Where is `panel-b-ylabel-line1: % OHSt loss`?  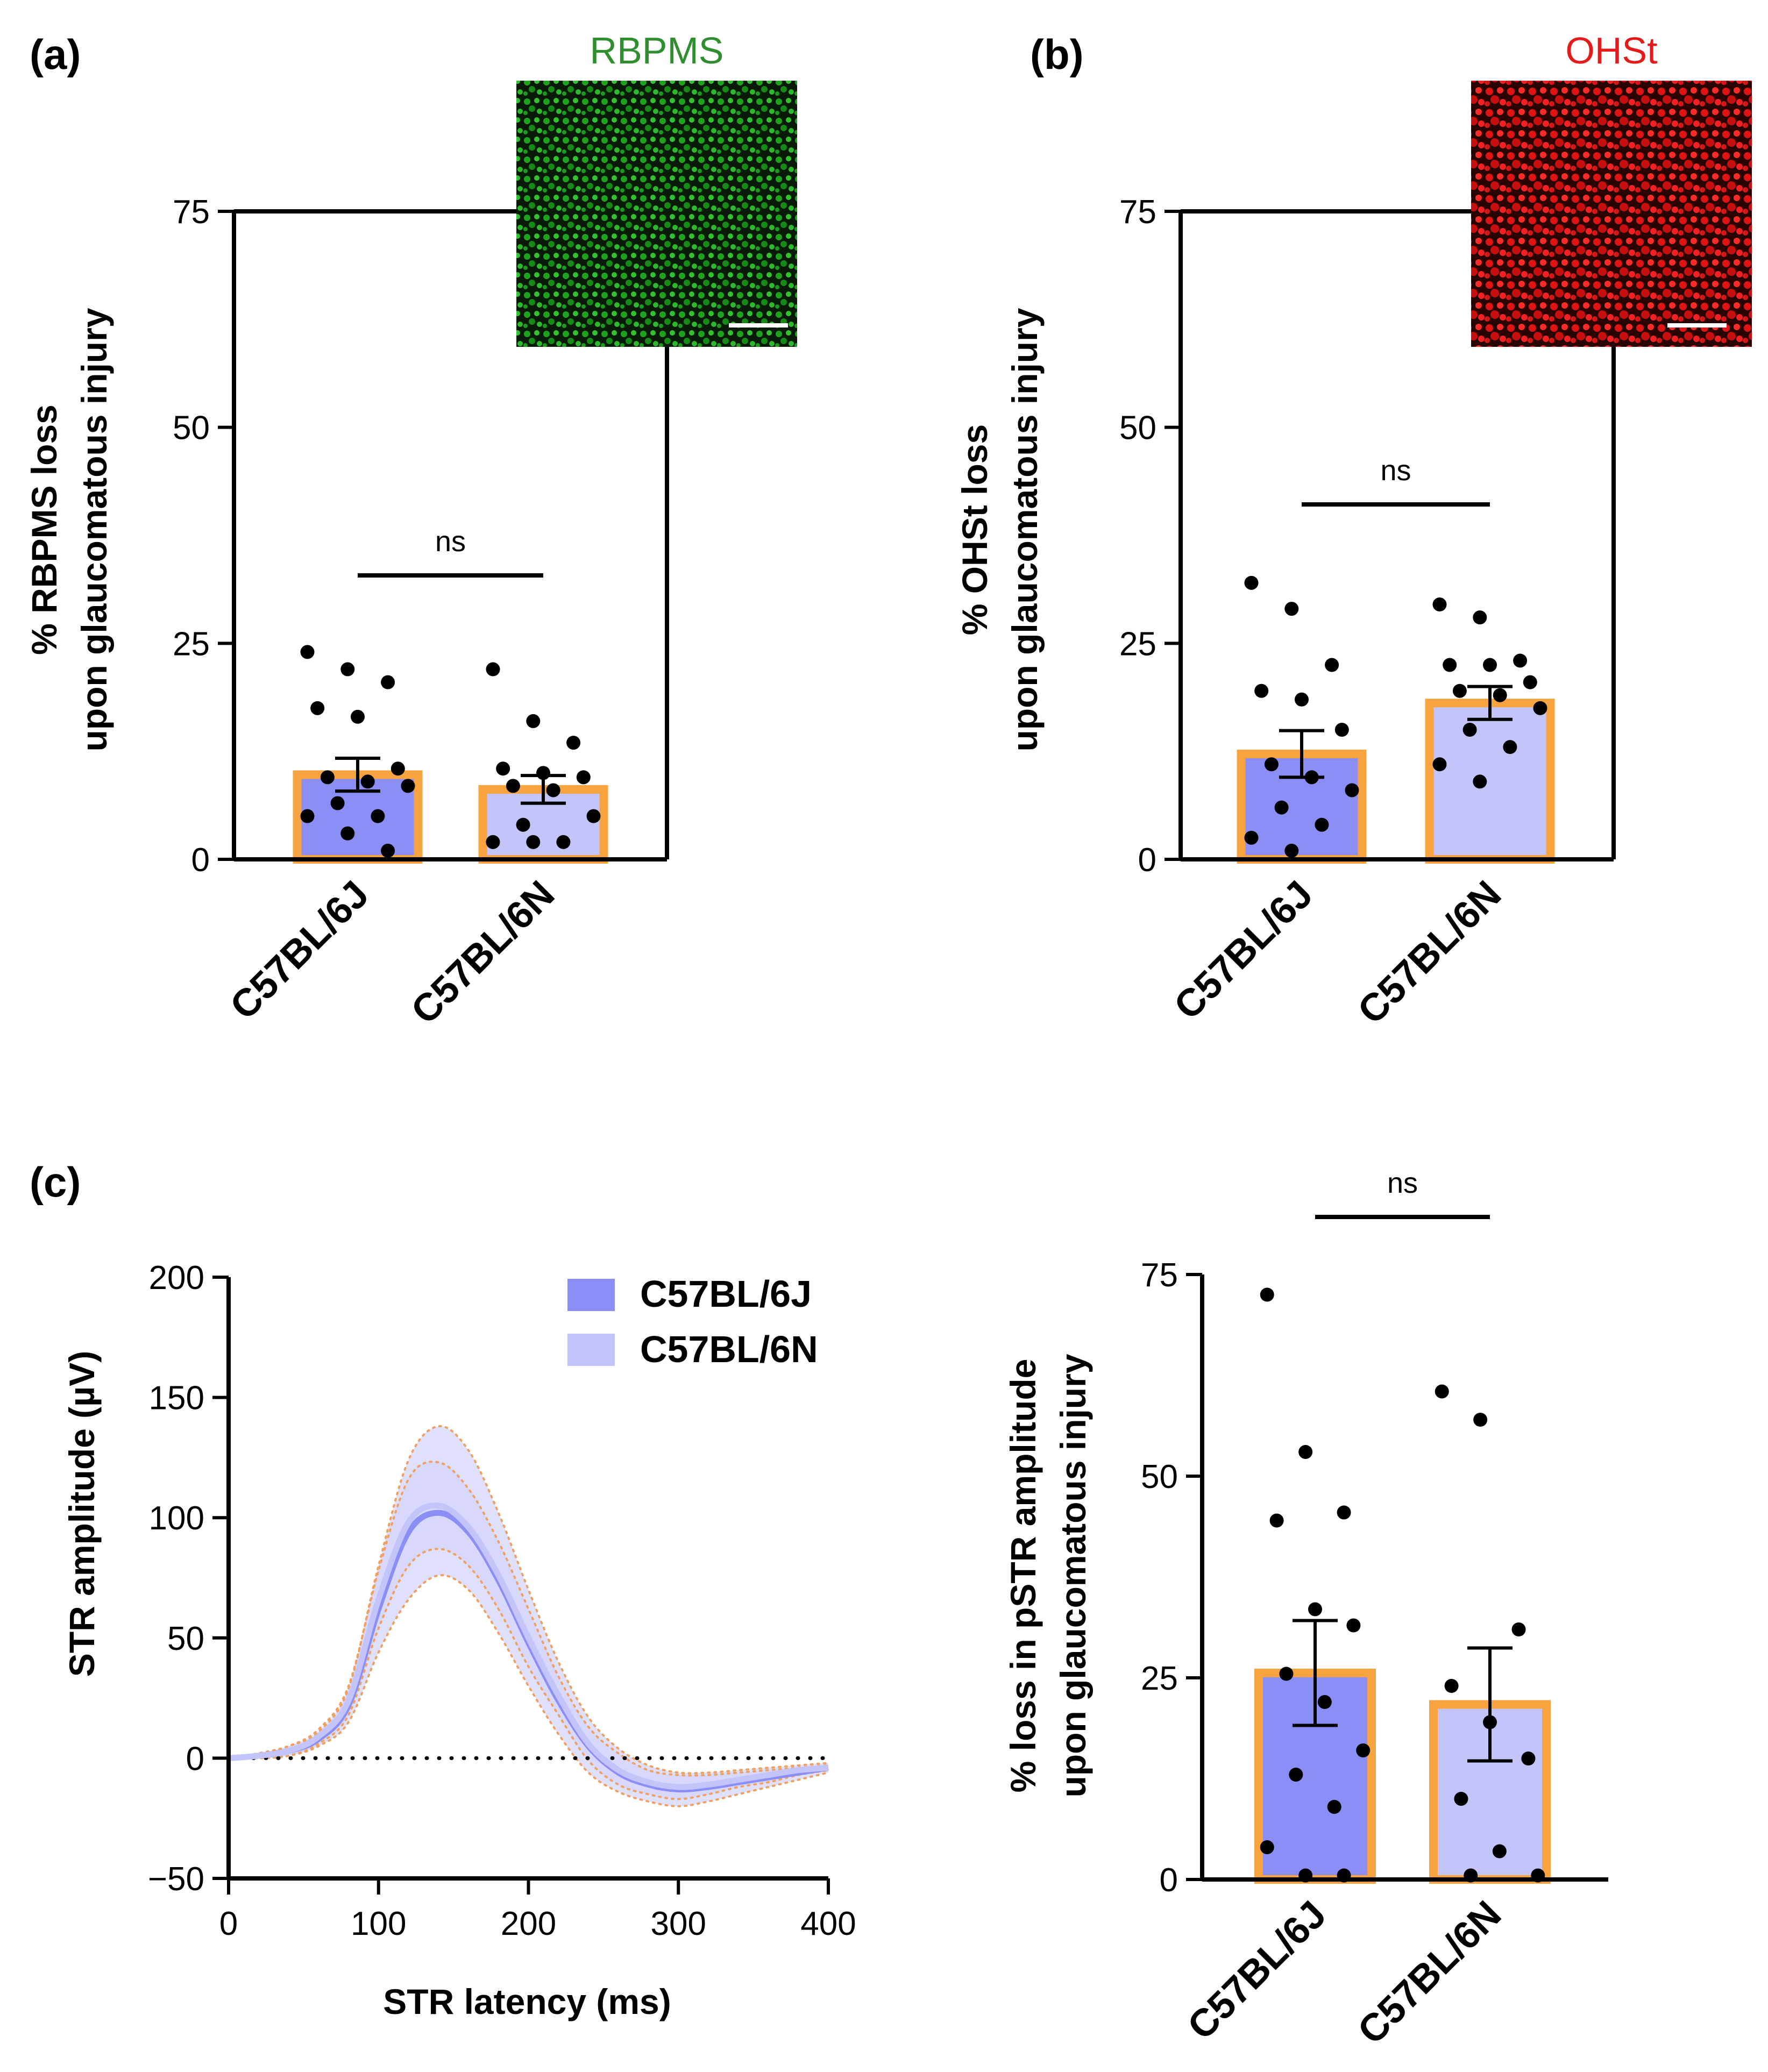 panel-b-ylabel-line1: % OHSt loss is located at coordinates (975, 529).